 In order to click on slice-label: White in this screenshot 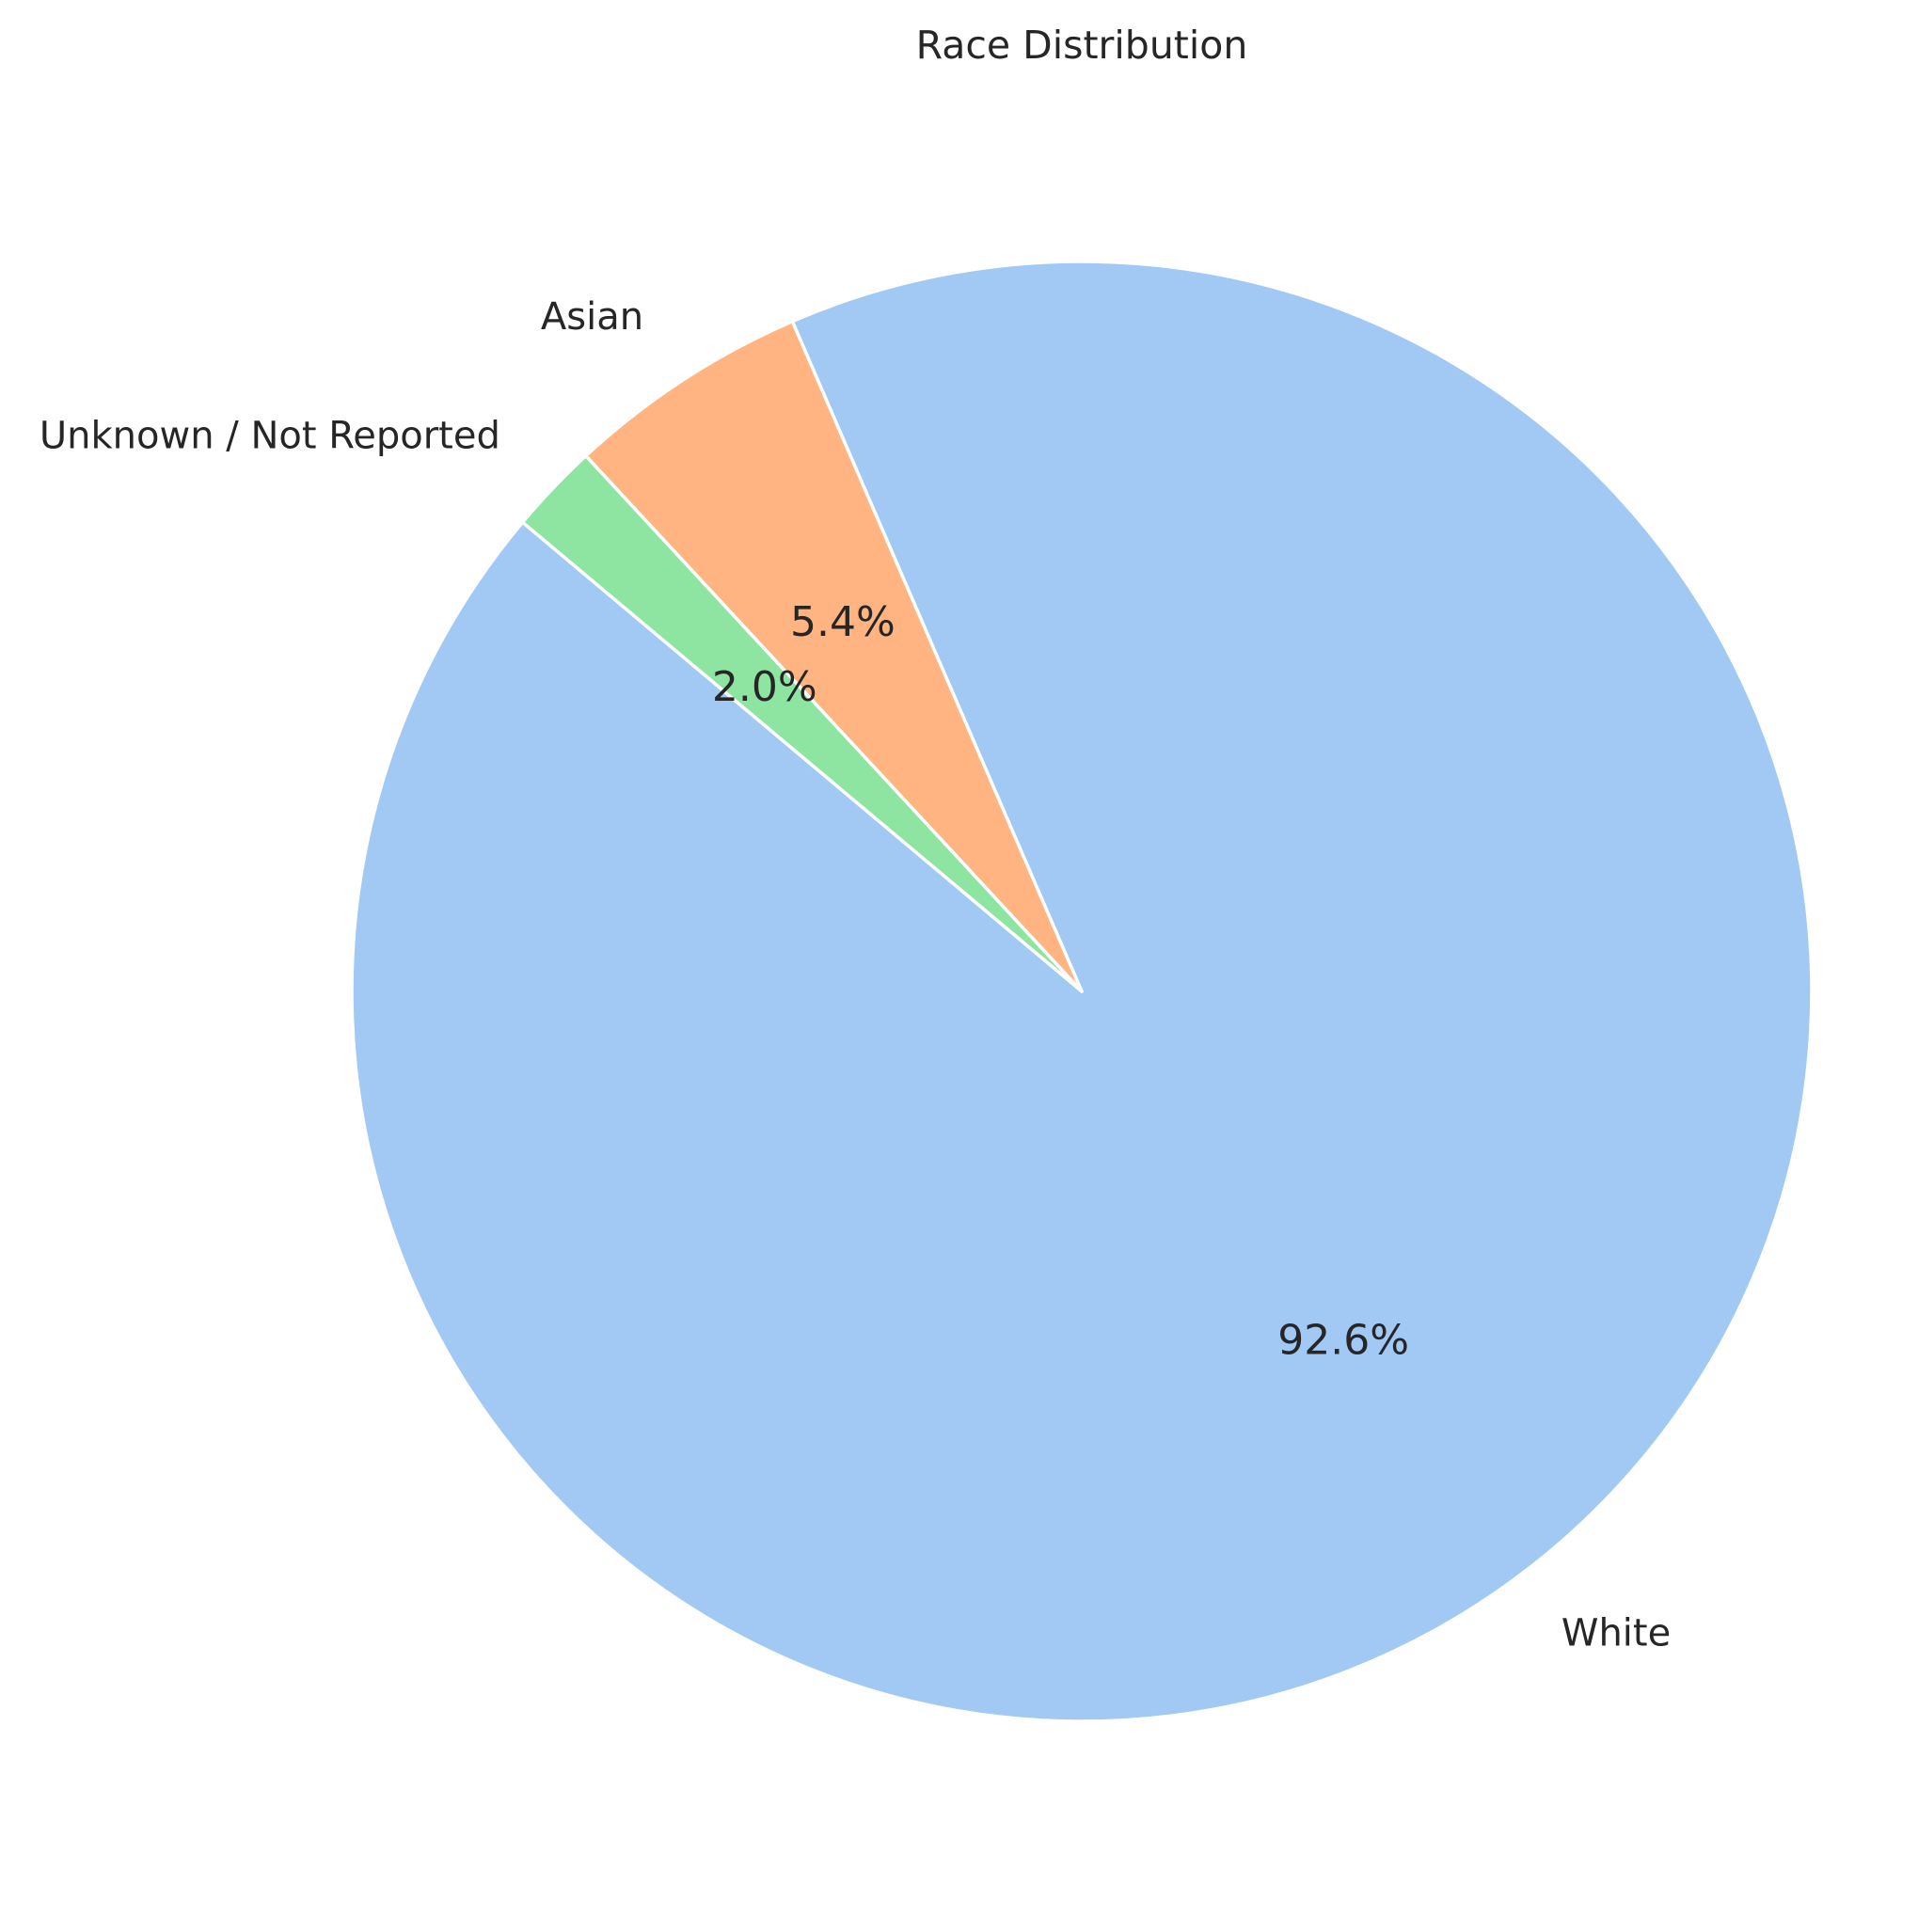, I will do `click(1616, 1633)`.